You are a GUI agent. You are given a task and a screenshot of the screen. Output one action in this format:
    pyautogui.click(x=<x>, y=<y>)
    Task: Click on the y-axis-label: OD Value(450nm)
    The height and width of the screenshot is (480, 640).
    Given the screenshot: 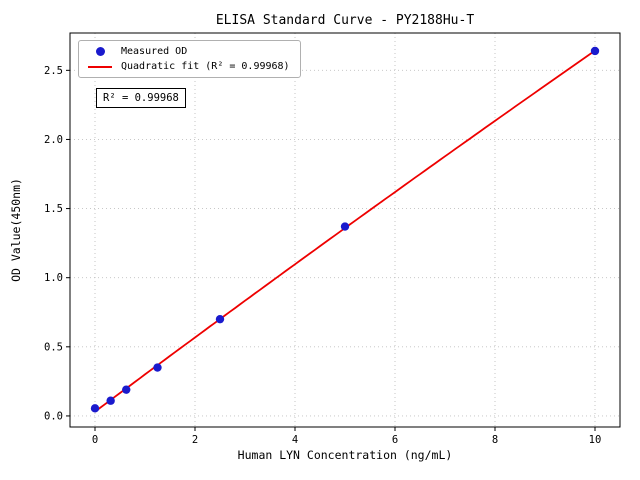 What is the action you would take?
    pyautogui.click(x=16, y=230)
    